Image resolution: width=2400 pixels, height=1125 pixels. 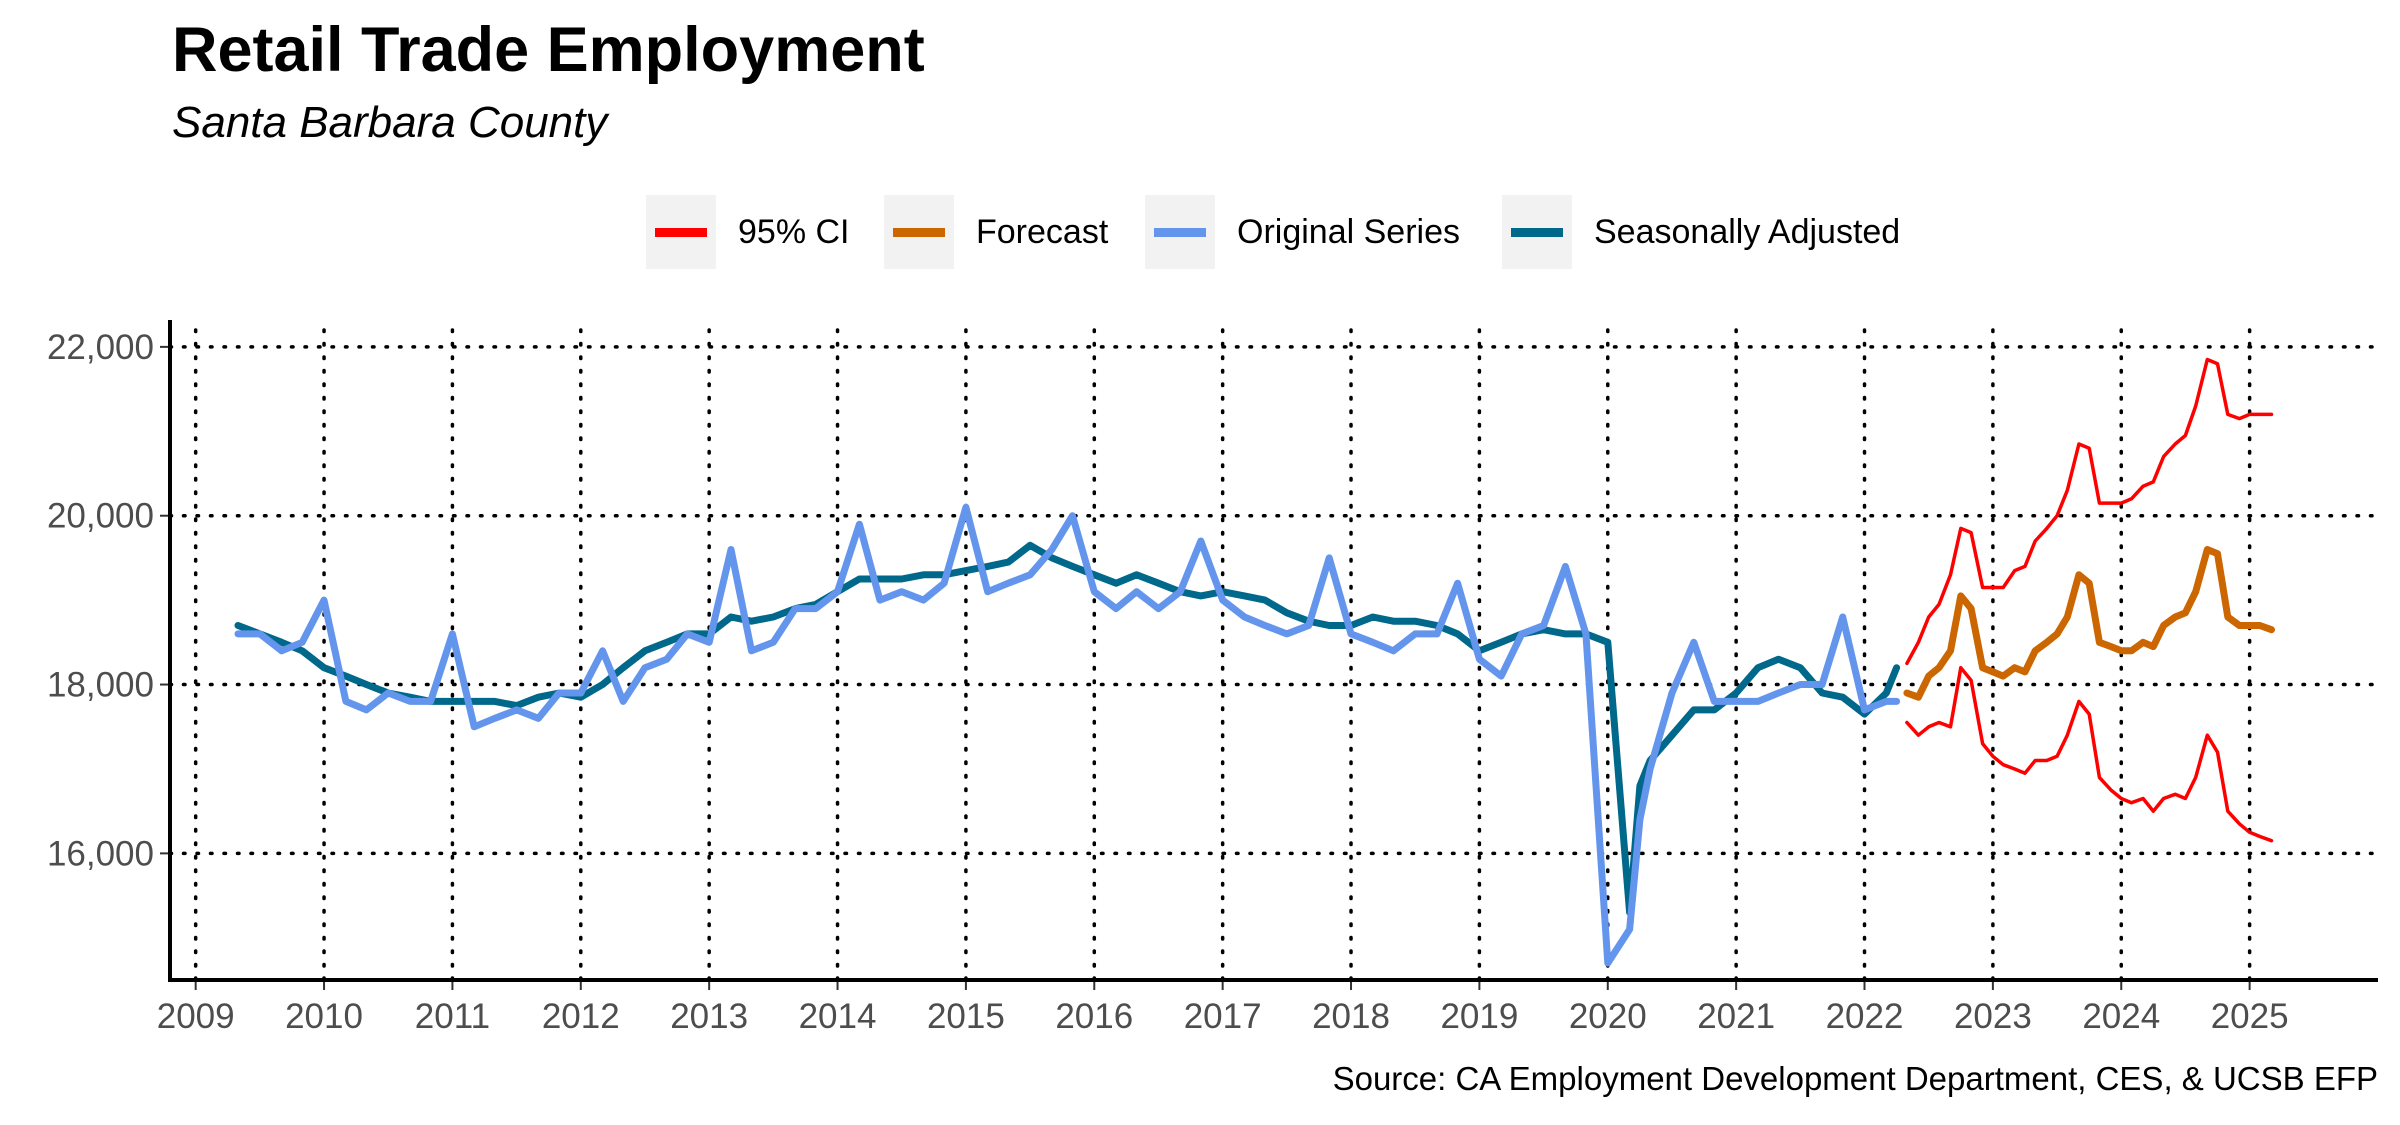 What do you see at coordinates (1608, 1016) in the screenshot?
I see `x-tick-label-11: 2020` at bounding box center [1608, 1016].